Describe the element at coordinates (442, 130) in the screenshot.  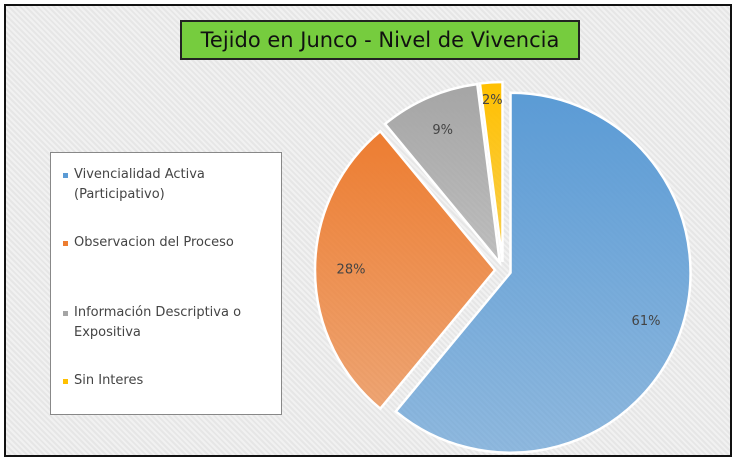
I see `data-label: 9%` at that location.